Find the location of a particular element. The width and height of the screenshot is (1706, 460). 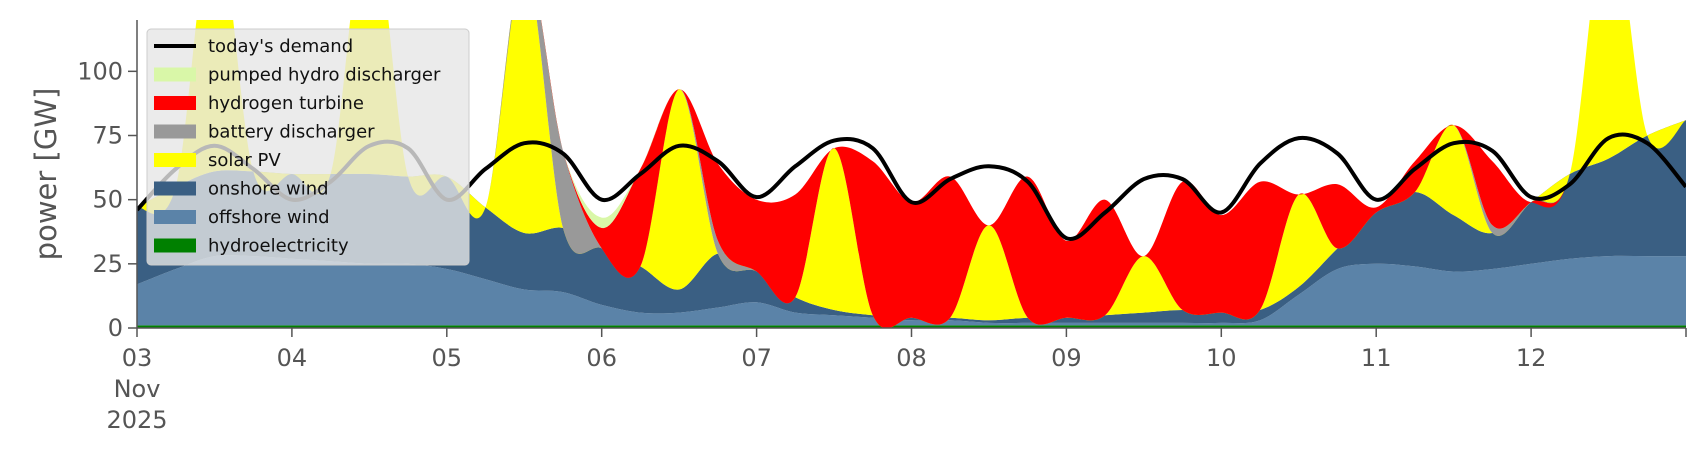

x-tick-label: 10 is located at coordinates (1221, 358).